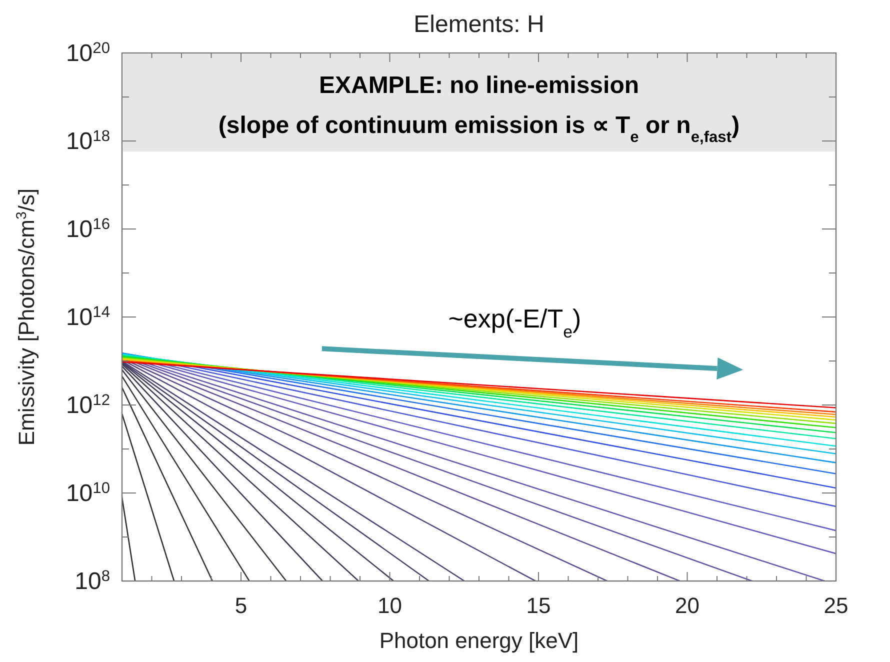 The width and height of the screenshot is (890, 662). What do you see at coordinates (479, 640) in the screenshot?
I see `x-axis-title: Photon energy [keV]` at bounding box center [479, 640].